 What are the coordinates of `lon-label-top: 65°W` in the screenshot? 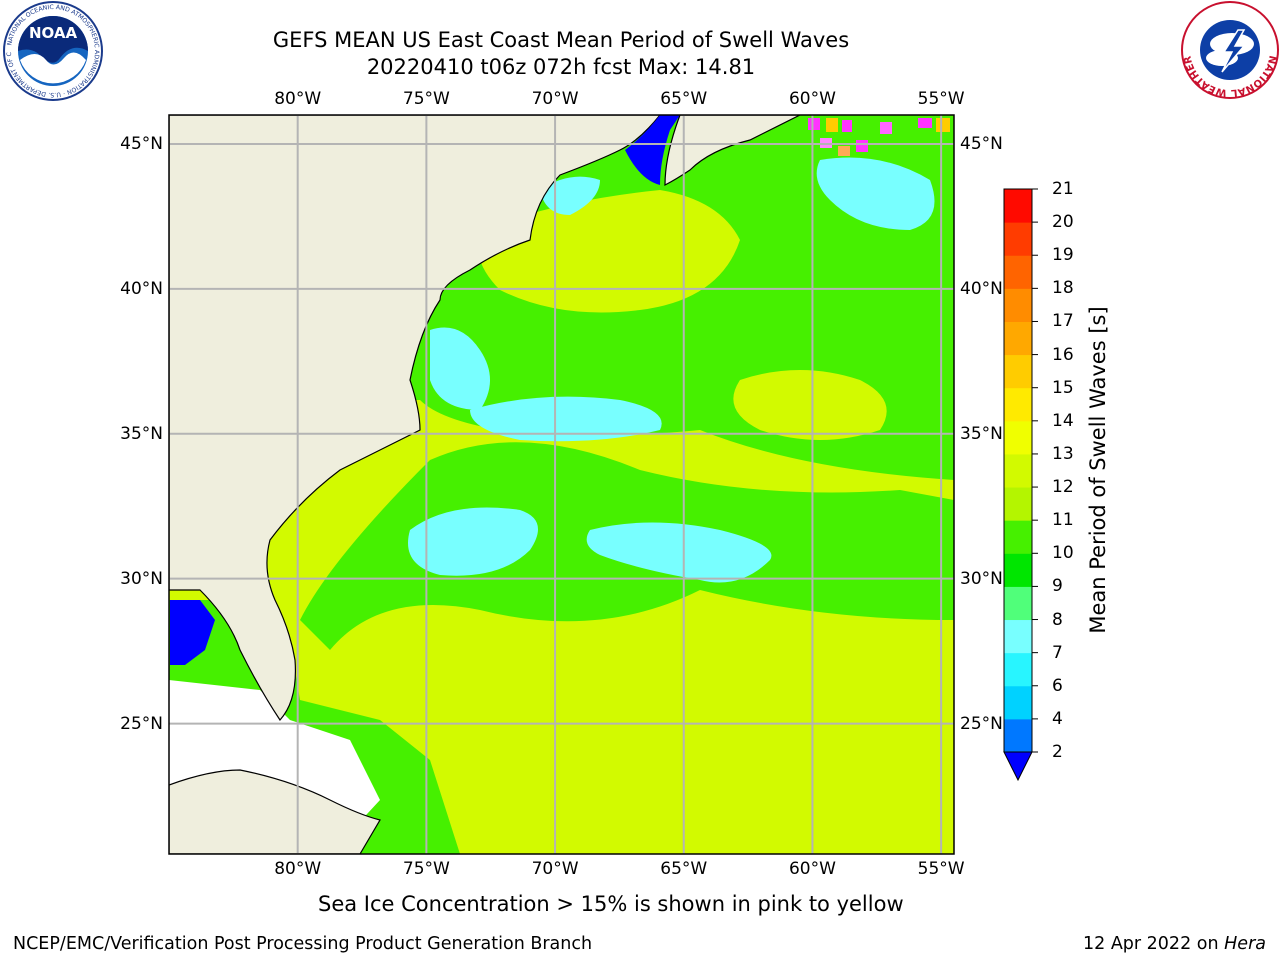 It's located at (684, 99).